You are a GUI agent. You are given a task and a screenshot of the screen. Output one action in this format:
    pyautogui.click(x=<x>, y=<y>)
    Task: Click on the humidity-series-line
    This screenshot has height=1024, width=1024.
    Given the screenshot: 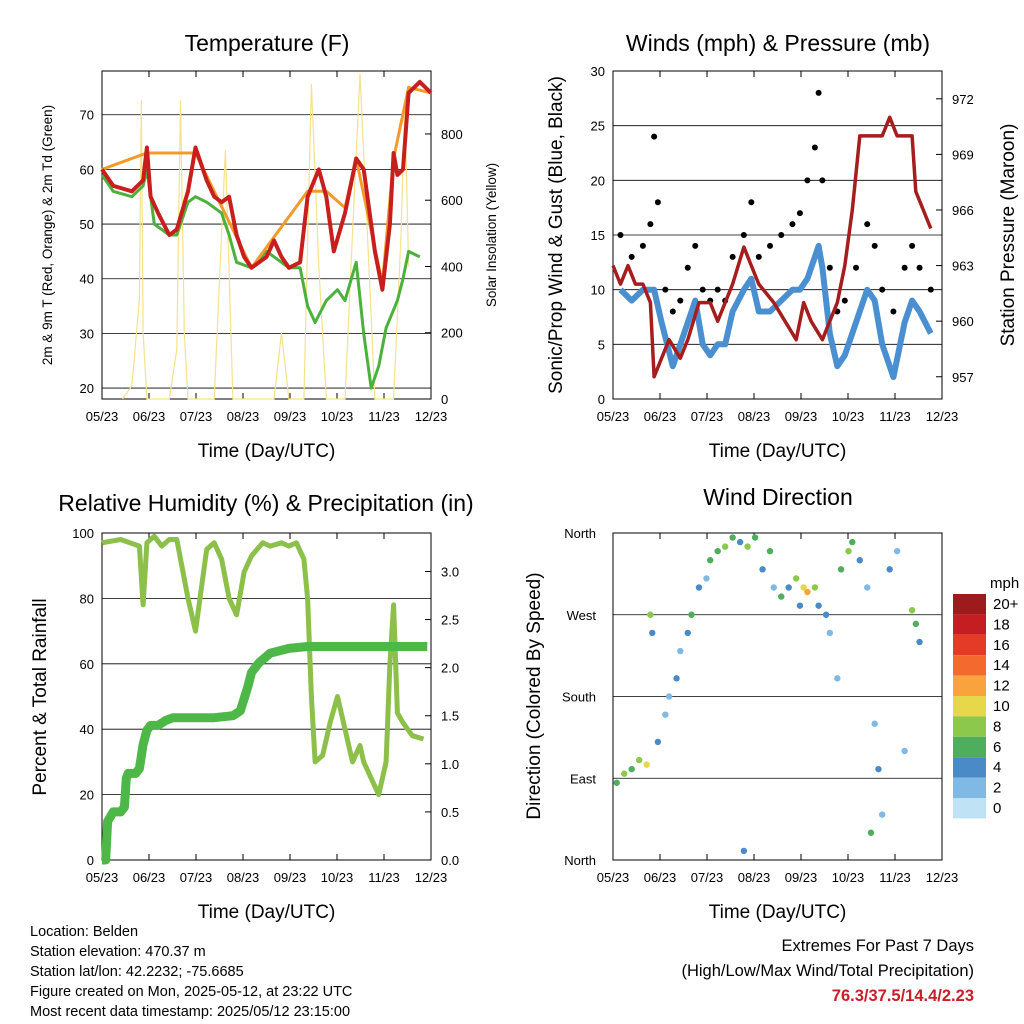 What is the action you would take?
    pyautogui.click(x=263, y=665)
    